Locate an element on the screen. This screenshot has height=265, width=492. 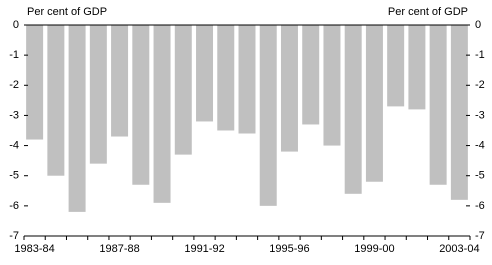
x-tick-label: 1983-84 is located at coordinates (34, 249).